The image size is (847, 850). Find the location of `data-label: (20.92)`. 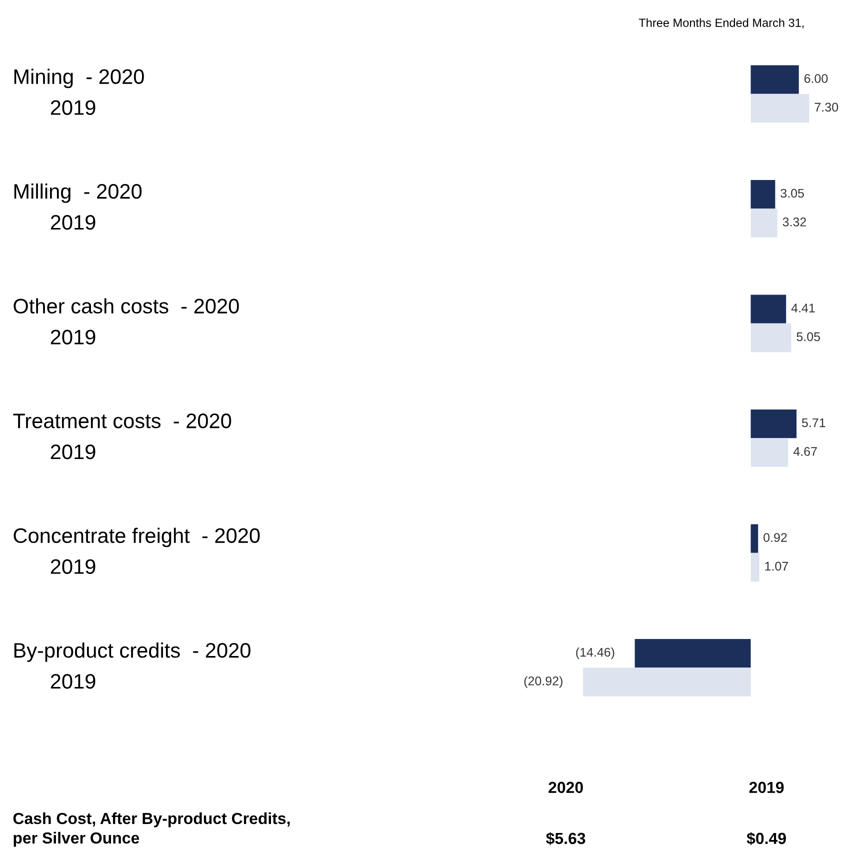

data-label: (20.92) is located at coordinates (543, 682).